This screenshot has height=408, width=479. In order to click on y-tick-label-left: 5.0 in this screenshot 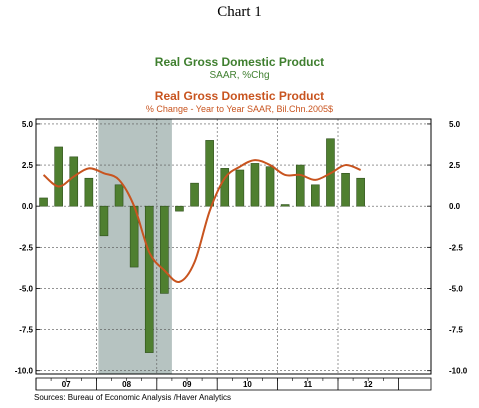, I will do `click(28, 124)`.